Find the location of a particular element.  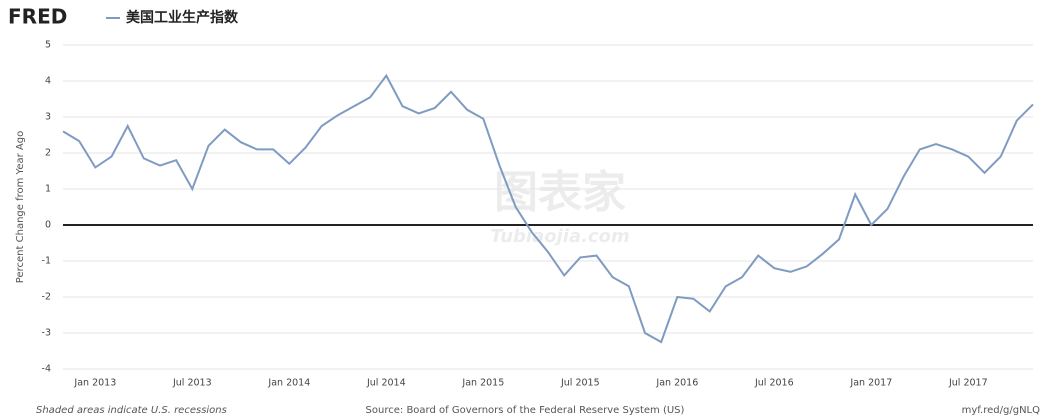

y-tick-label: -3 is located at coordinates (46, 333).